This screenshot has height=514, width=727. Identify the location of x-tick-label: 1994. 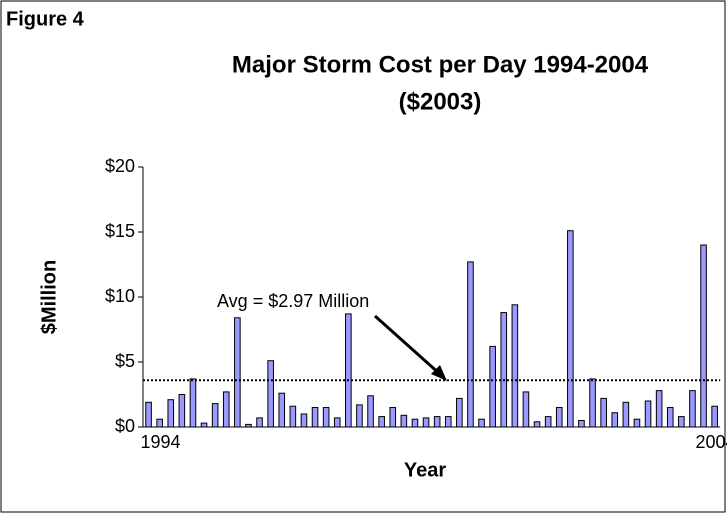
(161, 442).